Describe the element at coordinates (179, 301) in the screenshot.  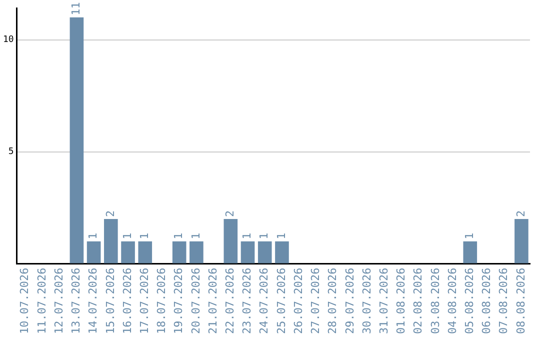
I see `x-tick-label: 19.07.2026` at that location.